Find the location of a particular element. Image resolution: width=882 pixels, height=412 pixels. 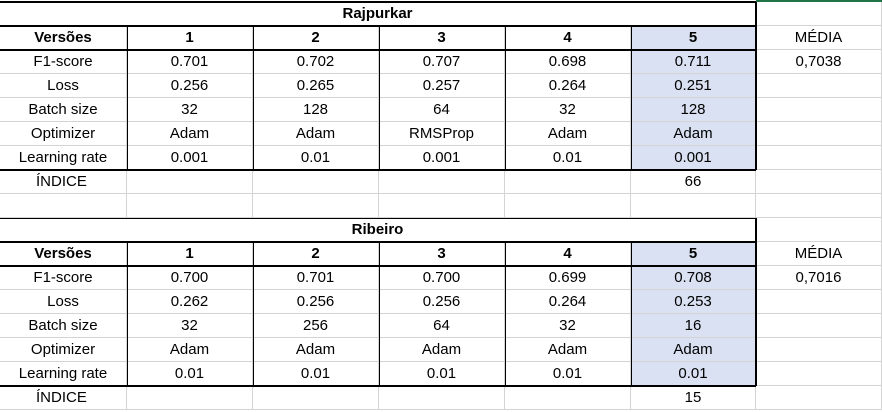

data-cell: 64 is located at coordinates (442, 110).